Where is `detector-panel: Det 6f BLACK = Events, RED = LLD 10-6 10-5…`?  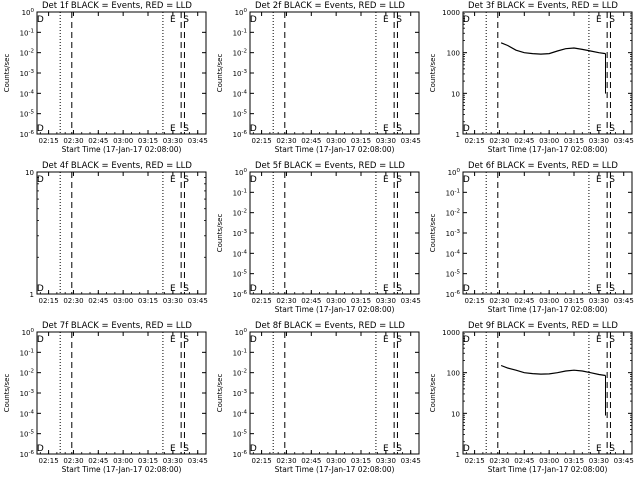 detector-panel: Det 6f BLACK = Events, RED = LLD 10-6 10-5… is located at coordinates (532, 240).